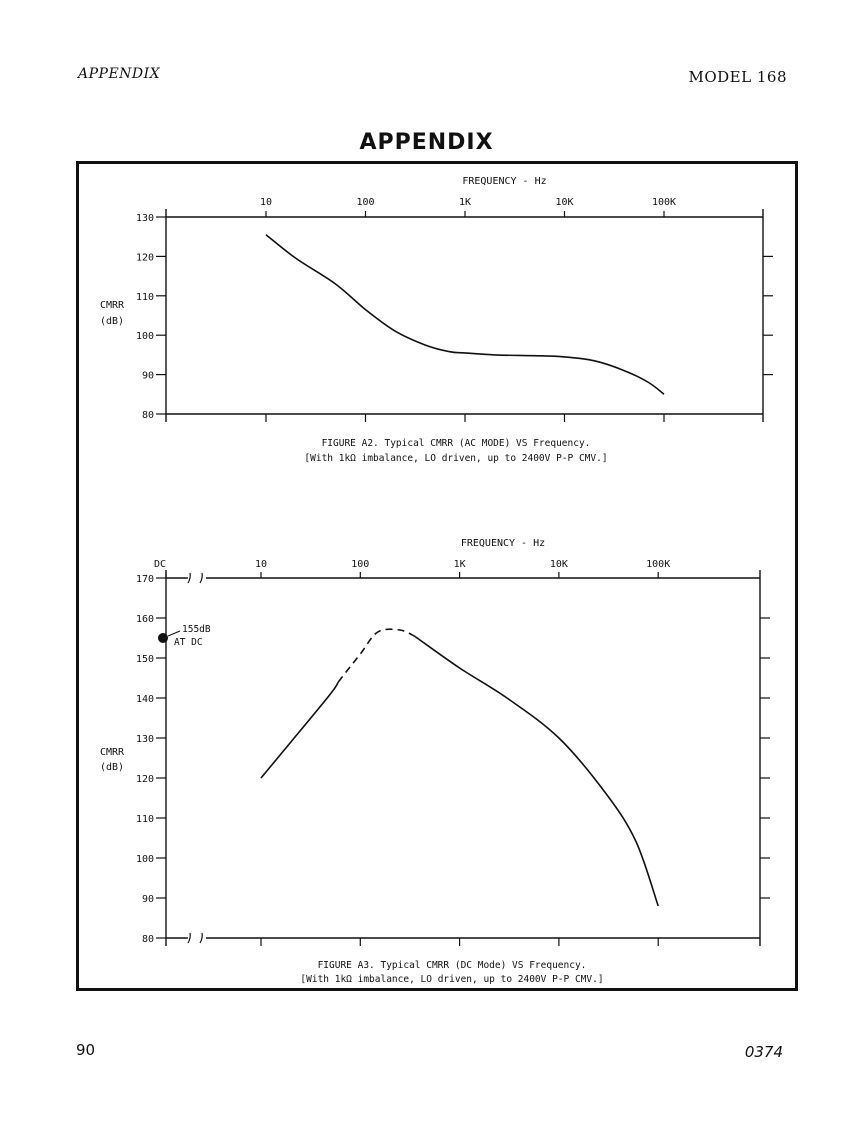  I want to click on series-line-dashed, so click(376, 655).